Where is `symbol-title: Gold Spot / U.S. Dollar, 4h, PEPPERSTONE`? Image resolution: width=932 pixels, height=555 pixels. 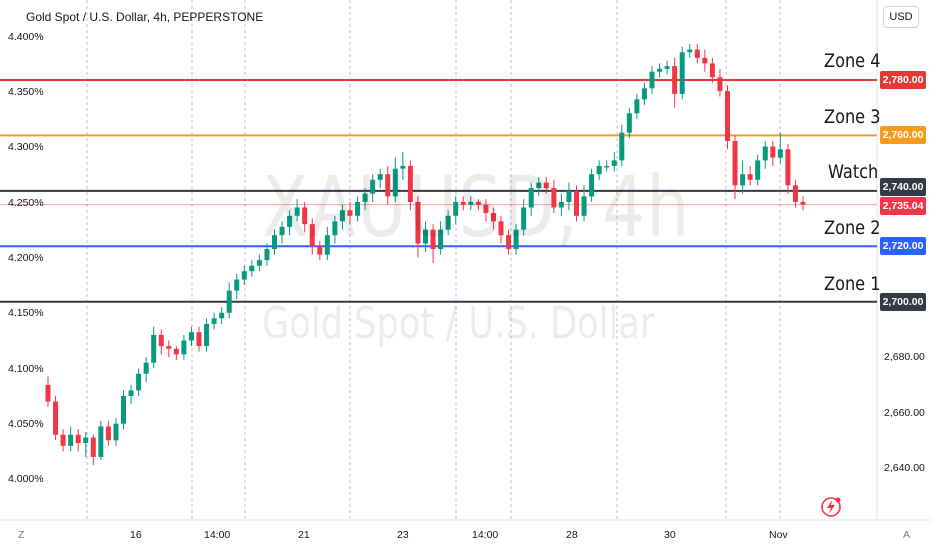
symbol-title: Gold Spot / U.S. Dollar, 4h, PEPPERSTONE is located at coordinates (145, 17).